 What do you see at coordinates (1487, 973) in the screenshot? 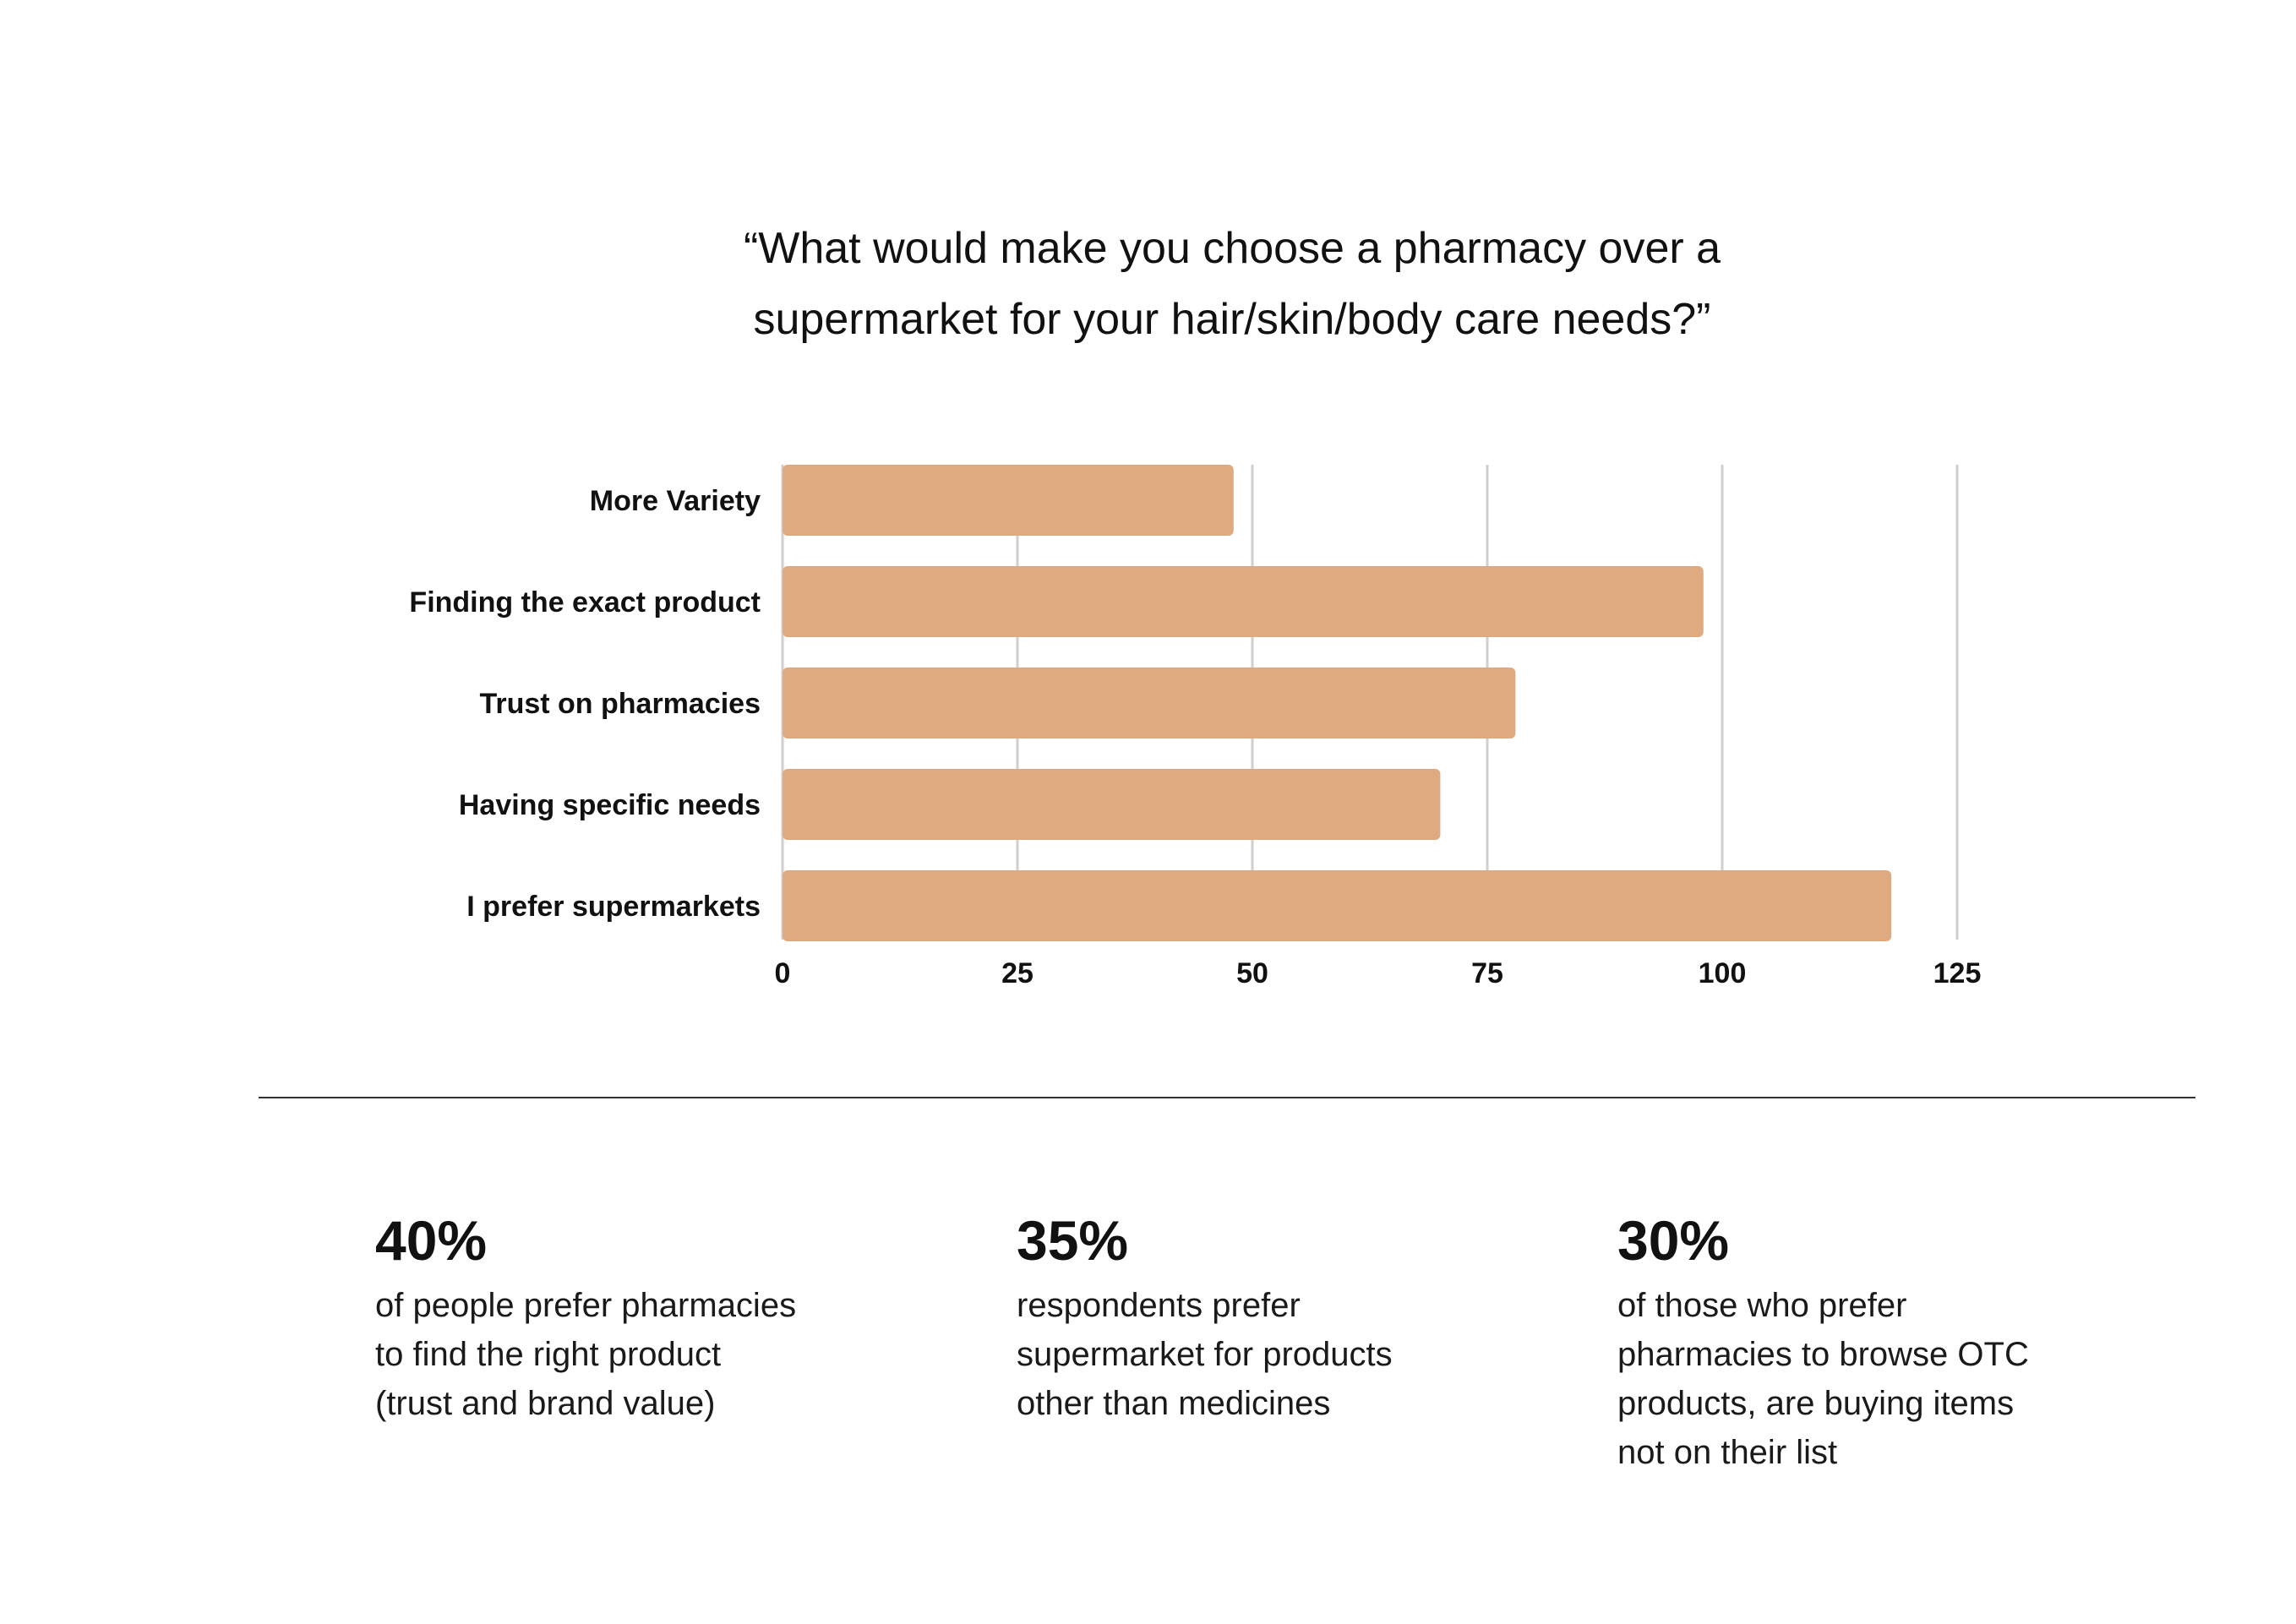
I see `x-tick-label: 75` at bounding box center [1487, 973].